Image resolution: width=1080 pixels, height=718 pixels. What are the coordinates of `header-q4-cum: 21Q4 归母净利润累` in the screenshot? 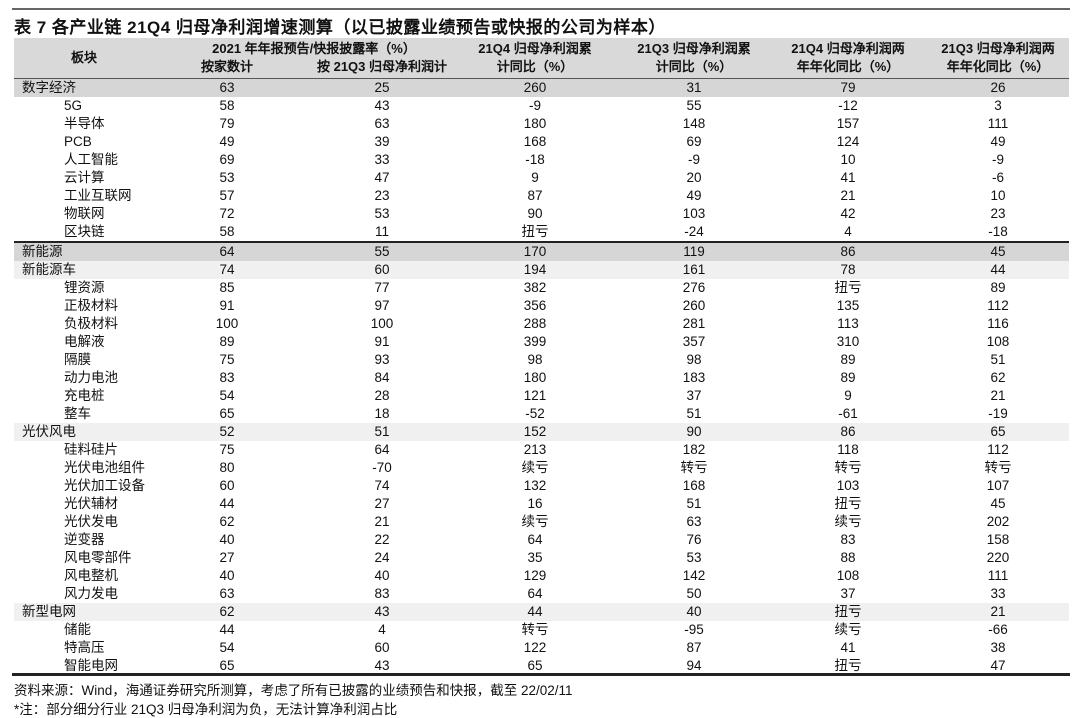 It's located at (535, 48).